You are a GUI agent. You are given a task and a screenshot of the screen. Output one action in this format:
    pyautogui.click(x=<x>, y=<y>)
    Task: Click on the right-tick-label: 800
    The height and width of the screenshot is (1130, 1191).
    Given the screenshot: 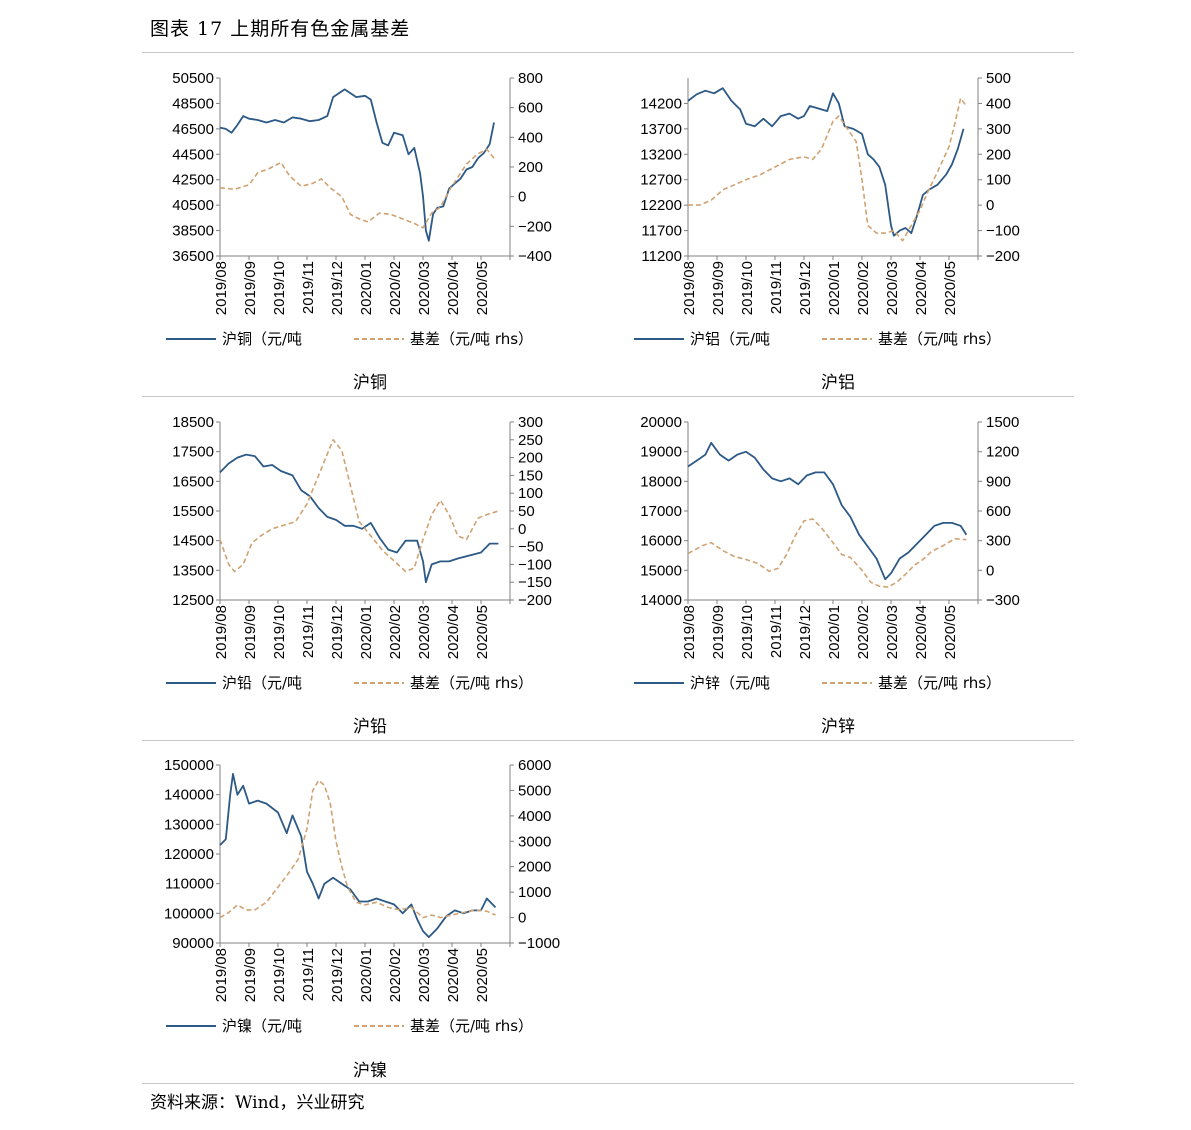 What is the action you would take?
    pyautogui.click(x=530, y=78)
    